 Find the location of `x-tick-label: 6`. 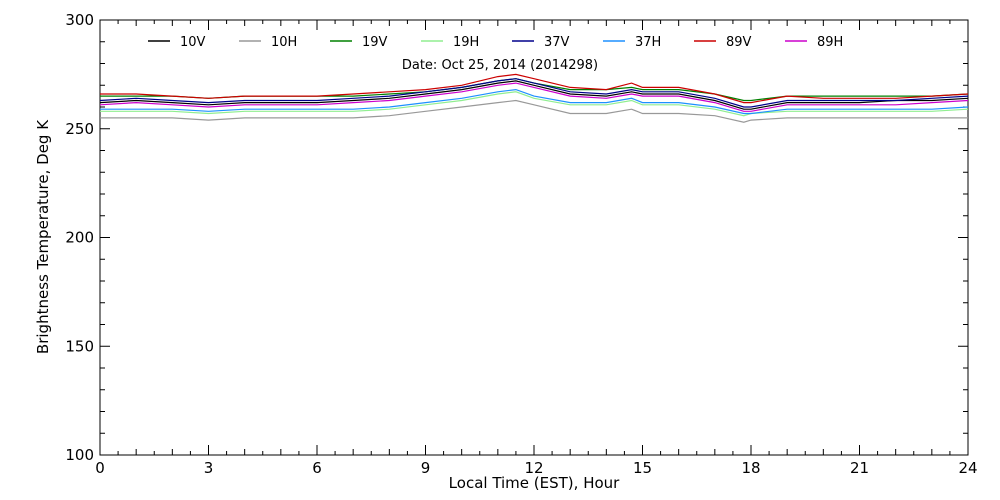

x-tick-label: 6 is located at coordinates (317, 468).